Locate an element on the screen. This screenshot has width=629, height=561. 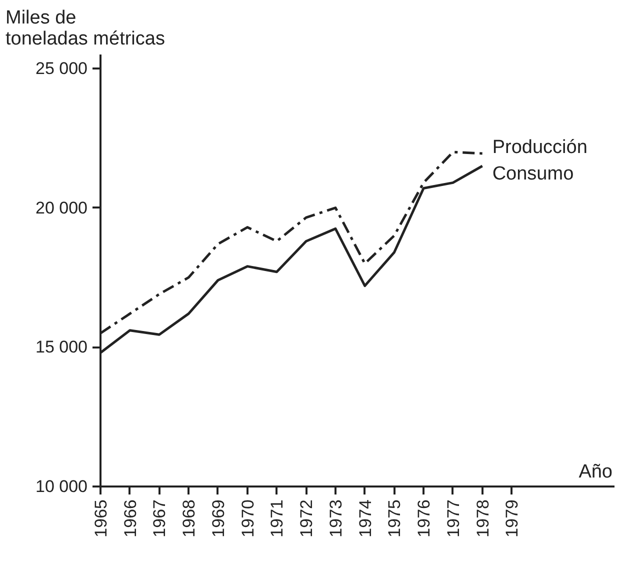
x-tick-label: 1967 is located at coordinates (160, 518).